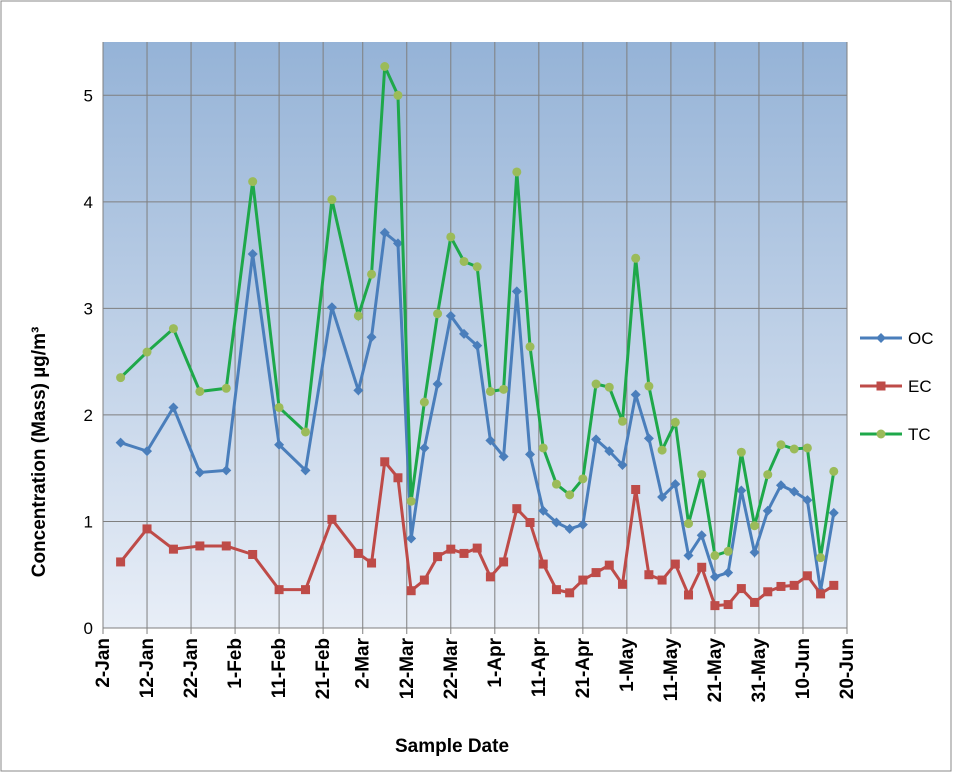 The image size is (953, 778). Describe the element at coordinates (88, 415) in the screenshot. I see `y-tick-label: 2` at that location.